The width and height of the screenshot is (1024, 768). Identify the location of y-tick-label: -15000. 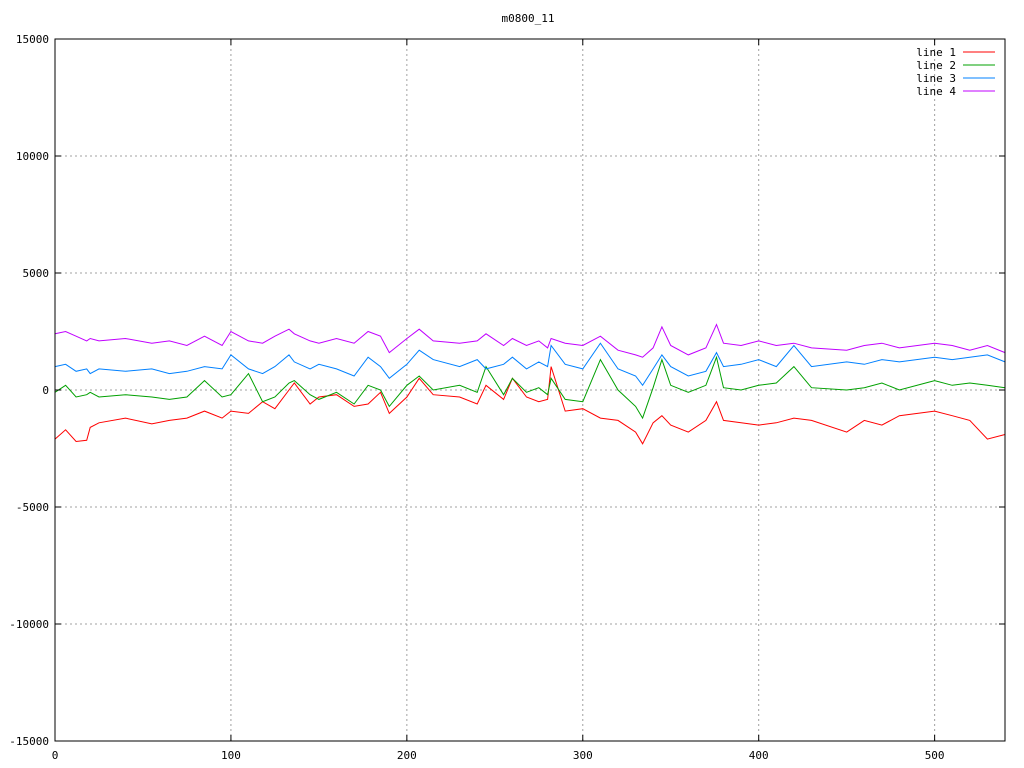
(29, 741).